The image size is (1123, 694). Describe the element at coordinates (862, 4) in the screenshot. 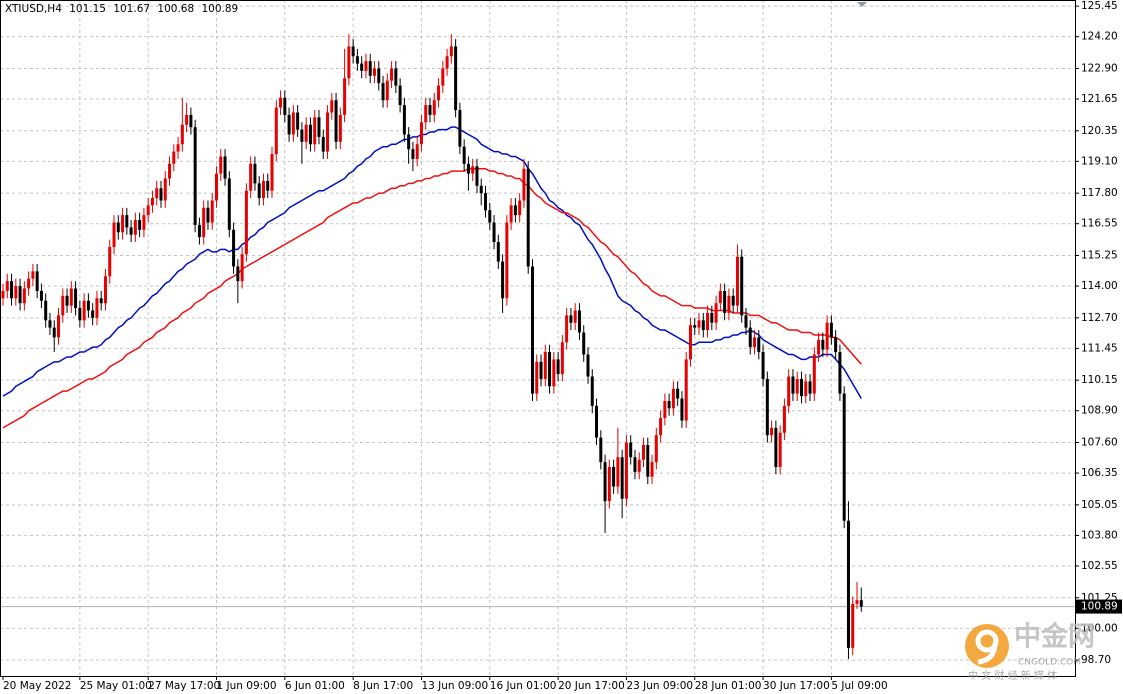

I see `chart-shift-marker` at that location.